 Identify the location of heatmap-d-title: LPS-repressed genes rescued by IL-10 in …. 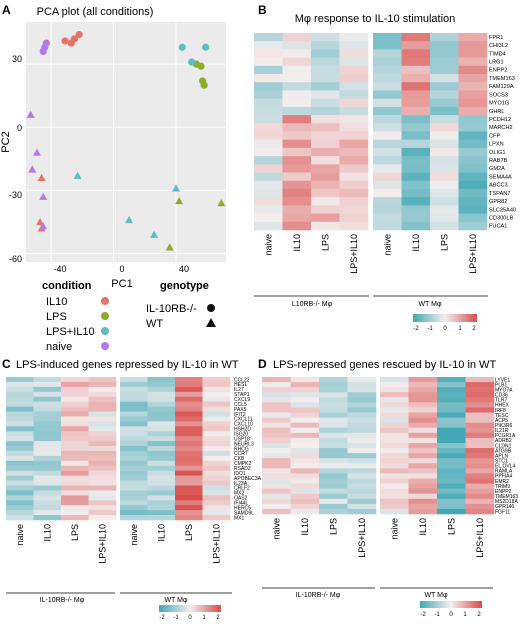
(384, 365).